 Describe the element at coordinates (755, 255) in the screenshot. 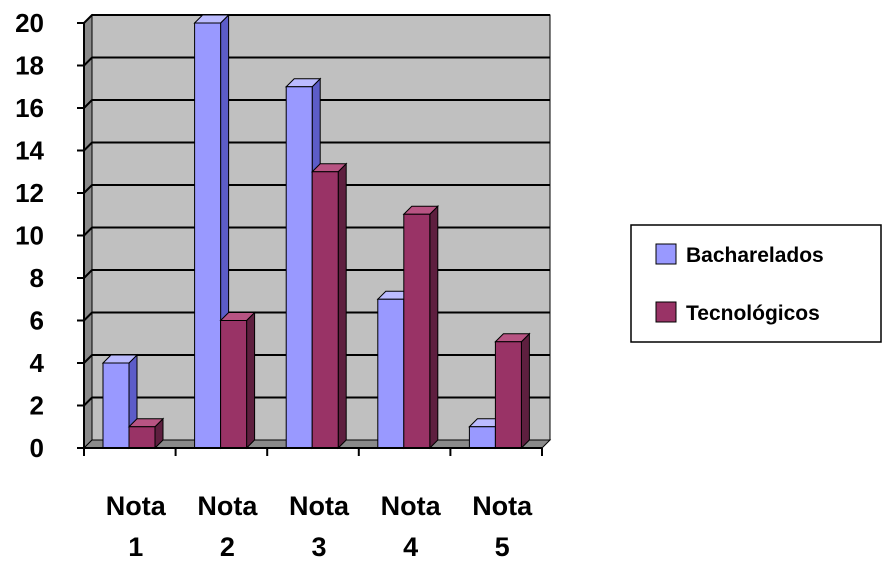

I see `legend-label: Bacharelados` at that location.